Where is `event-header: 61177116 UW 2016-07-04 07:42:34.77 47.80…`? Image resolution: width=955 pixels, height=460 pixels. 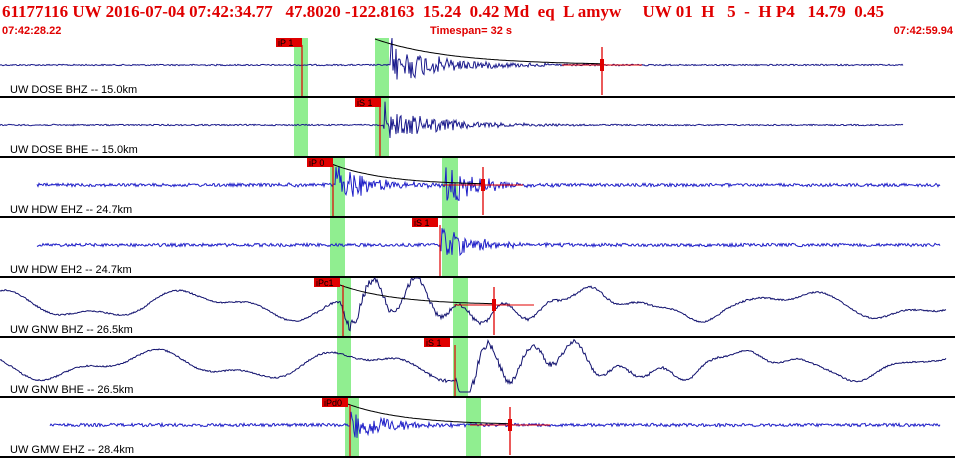
event-header: 61177116 UW 2016-07-04 07:42:34.77 47.80… is located at coordinates (477, 12).